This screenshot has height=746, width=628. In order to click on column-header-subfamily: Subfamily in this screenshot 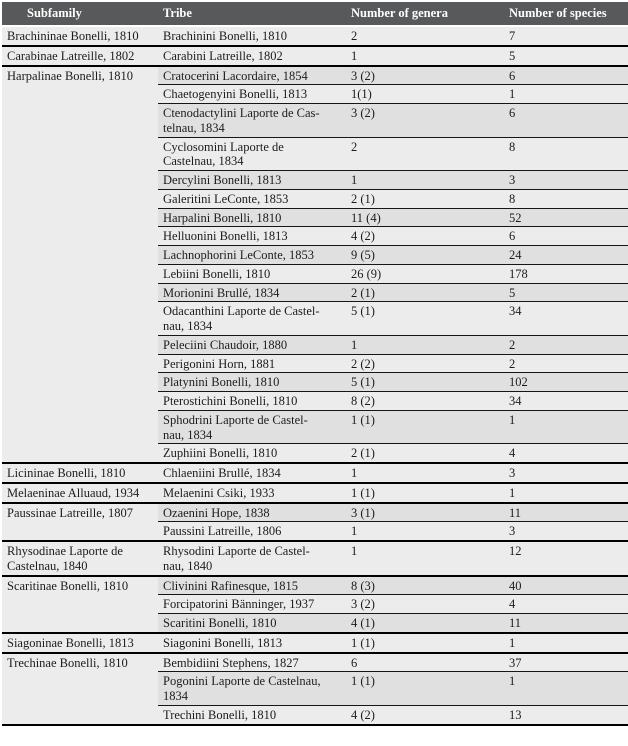, I will do `click(80, 14)`.